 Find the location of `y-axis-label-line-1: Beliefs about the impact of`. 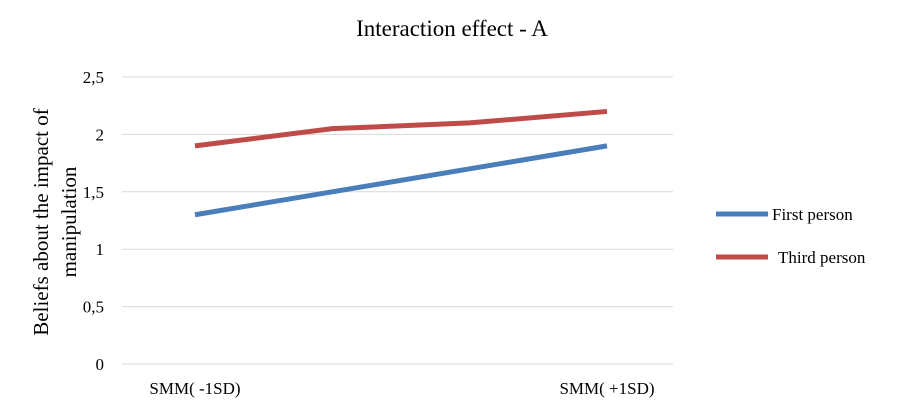

y-axis-label-line-1: Beliefs about the impact of is located at coordinates (41, 221).